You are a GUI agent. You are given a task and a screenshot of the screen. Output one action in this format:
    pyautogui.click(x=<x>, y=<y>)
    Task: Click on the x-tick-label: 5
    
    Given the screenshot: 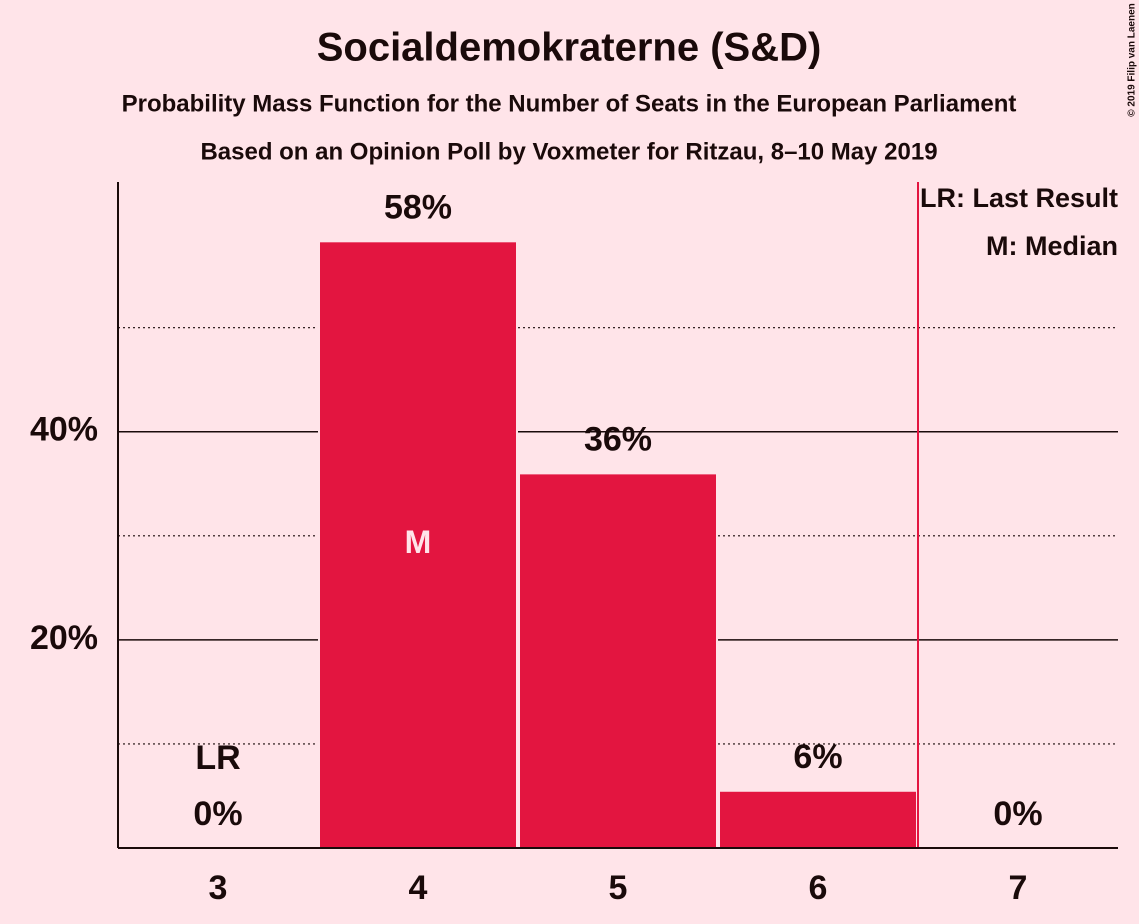 What is the action you would take?
    pyautogui.click(x=618, y=888)
    